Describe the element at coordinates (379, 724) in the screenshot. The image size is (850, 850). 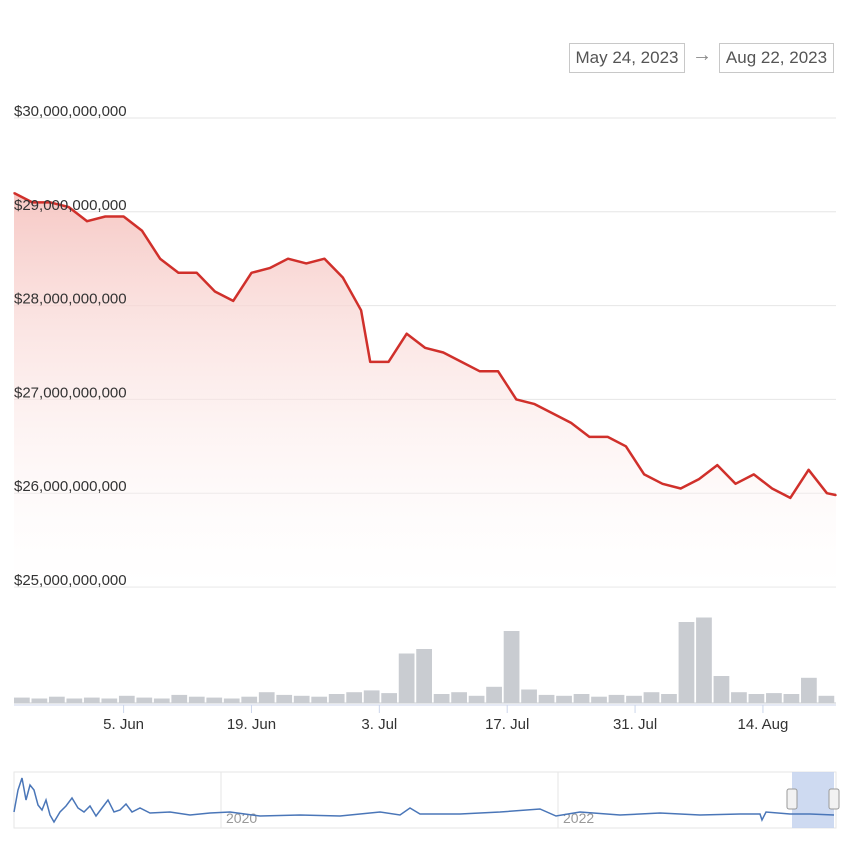
I see `x-tick-label: 3. Jul` at that location.